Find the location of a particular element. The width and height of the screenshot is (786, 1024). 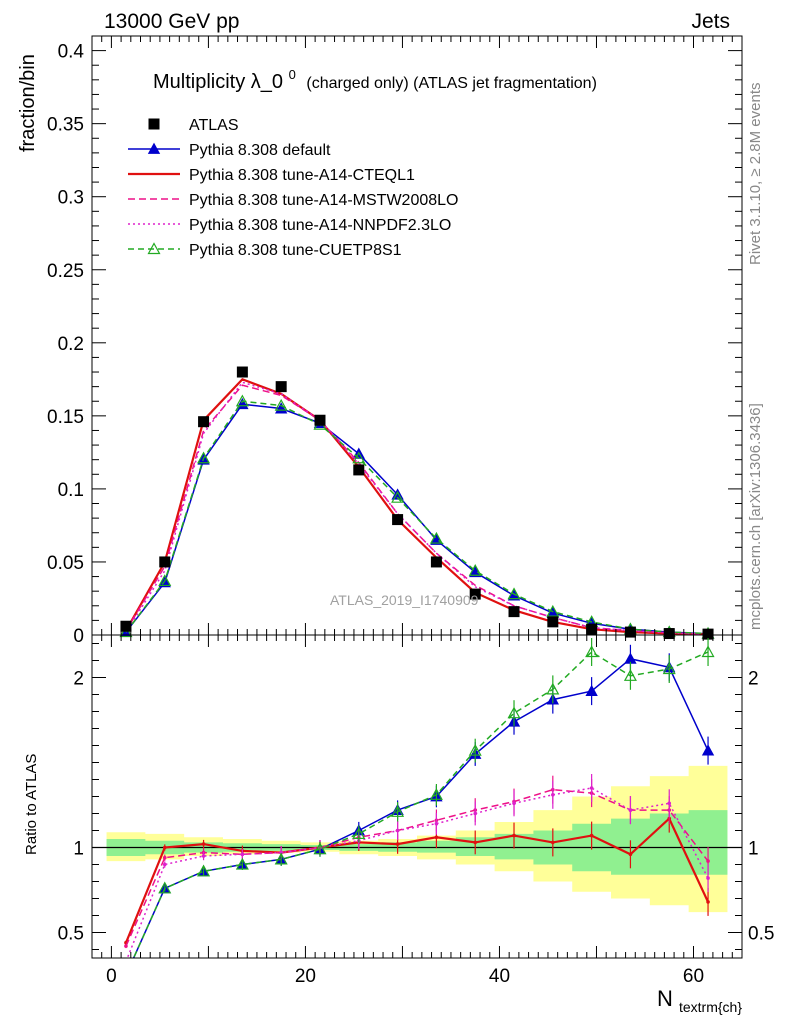

total-uncertainty-band is located at coordinates (417, 839).